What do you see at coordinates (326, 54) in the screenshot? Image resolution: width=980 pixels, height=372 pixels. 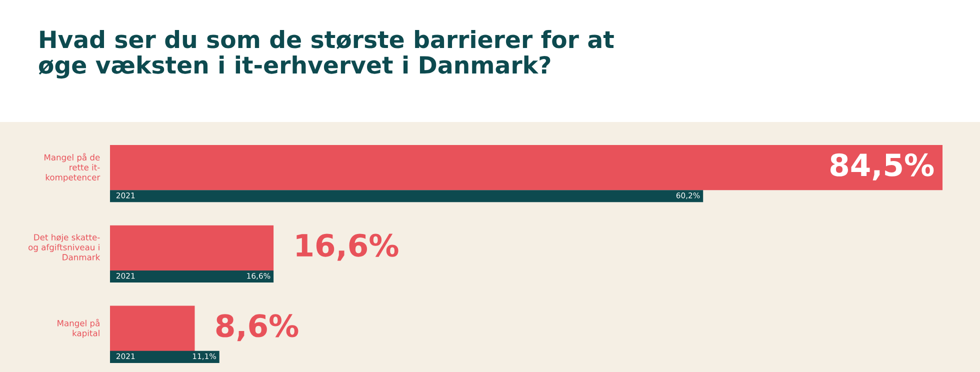 I see `chart-title: Hvad ser du som de største barrierer for at øge væksten i it-erhvervet i Danmark?` at bounding box center [326, 54].